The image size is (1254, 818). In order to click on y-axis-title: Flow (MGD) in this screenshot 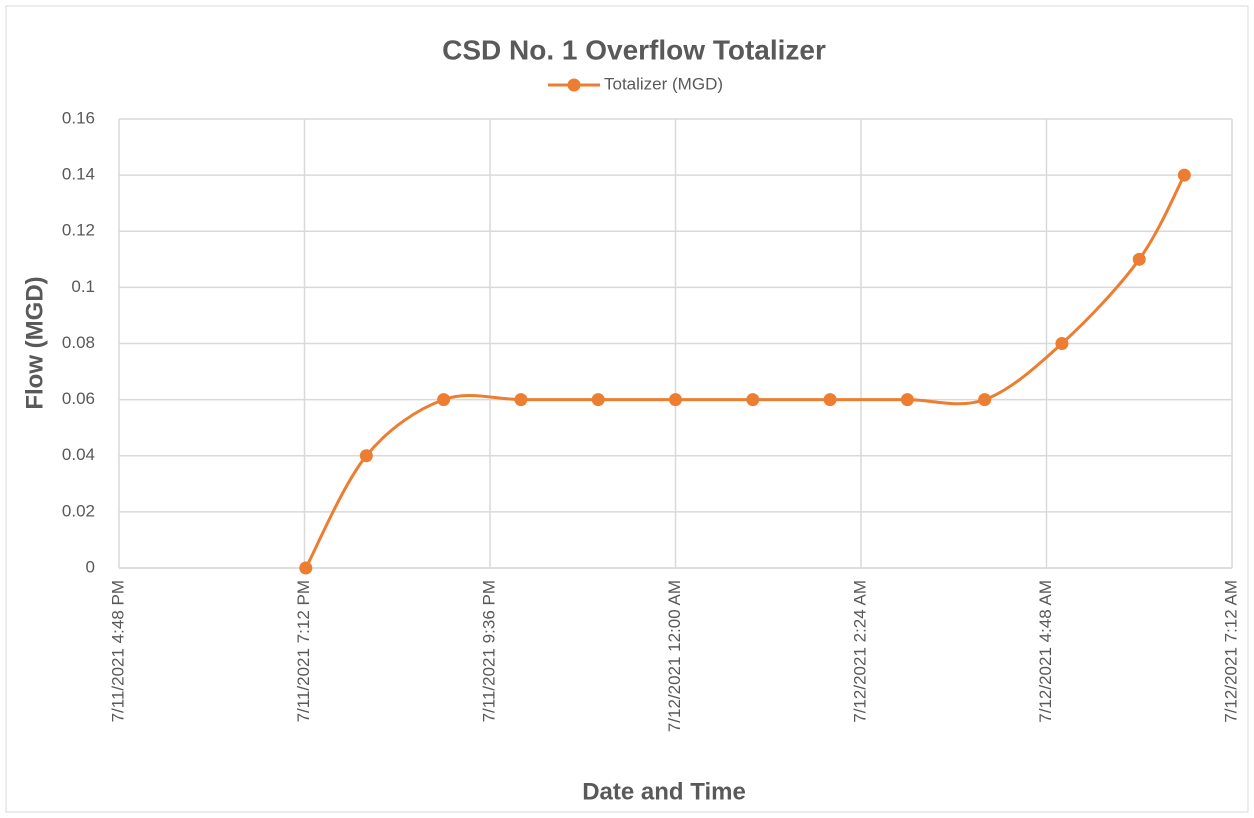, I will do `click(34, 342)`.